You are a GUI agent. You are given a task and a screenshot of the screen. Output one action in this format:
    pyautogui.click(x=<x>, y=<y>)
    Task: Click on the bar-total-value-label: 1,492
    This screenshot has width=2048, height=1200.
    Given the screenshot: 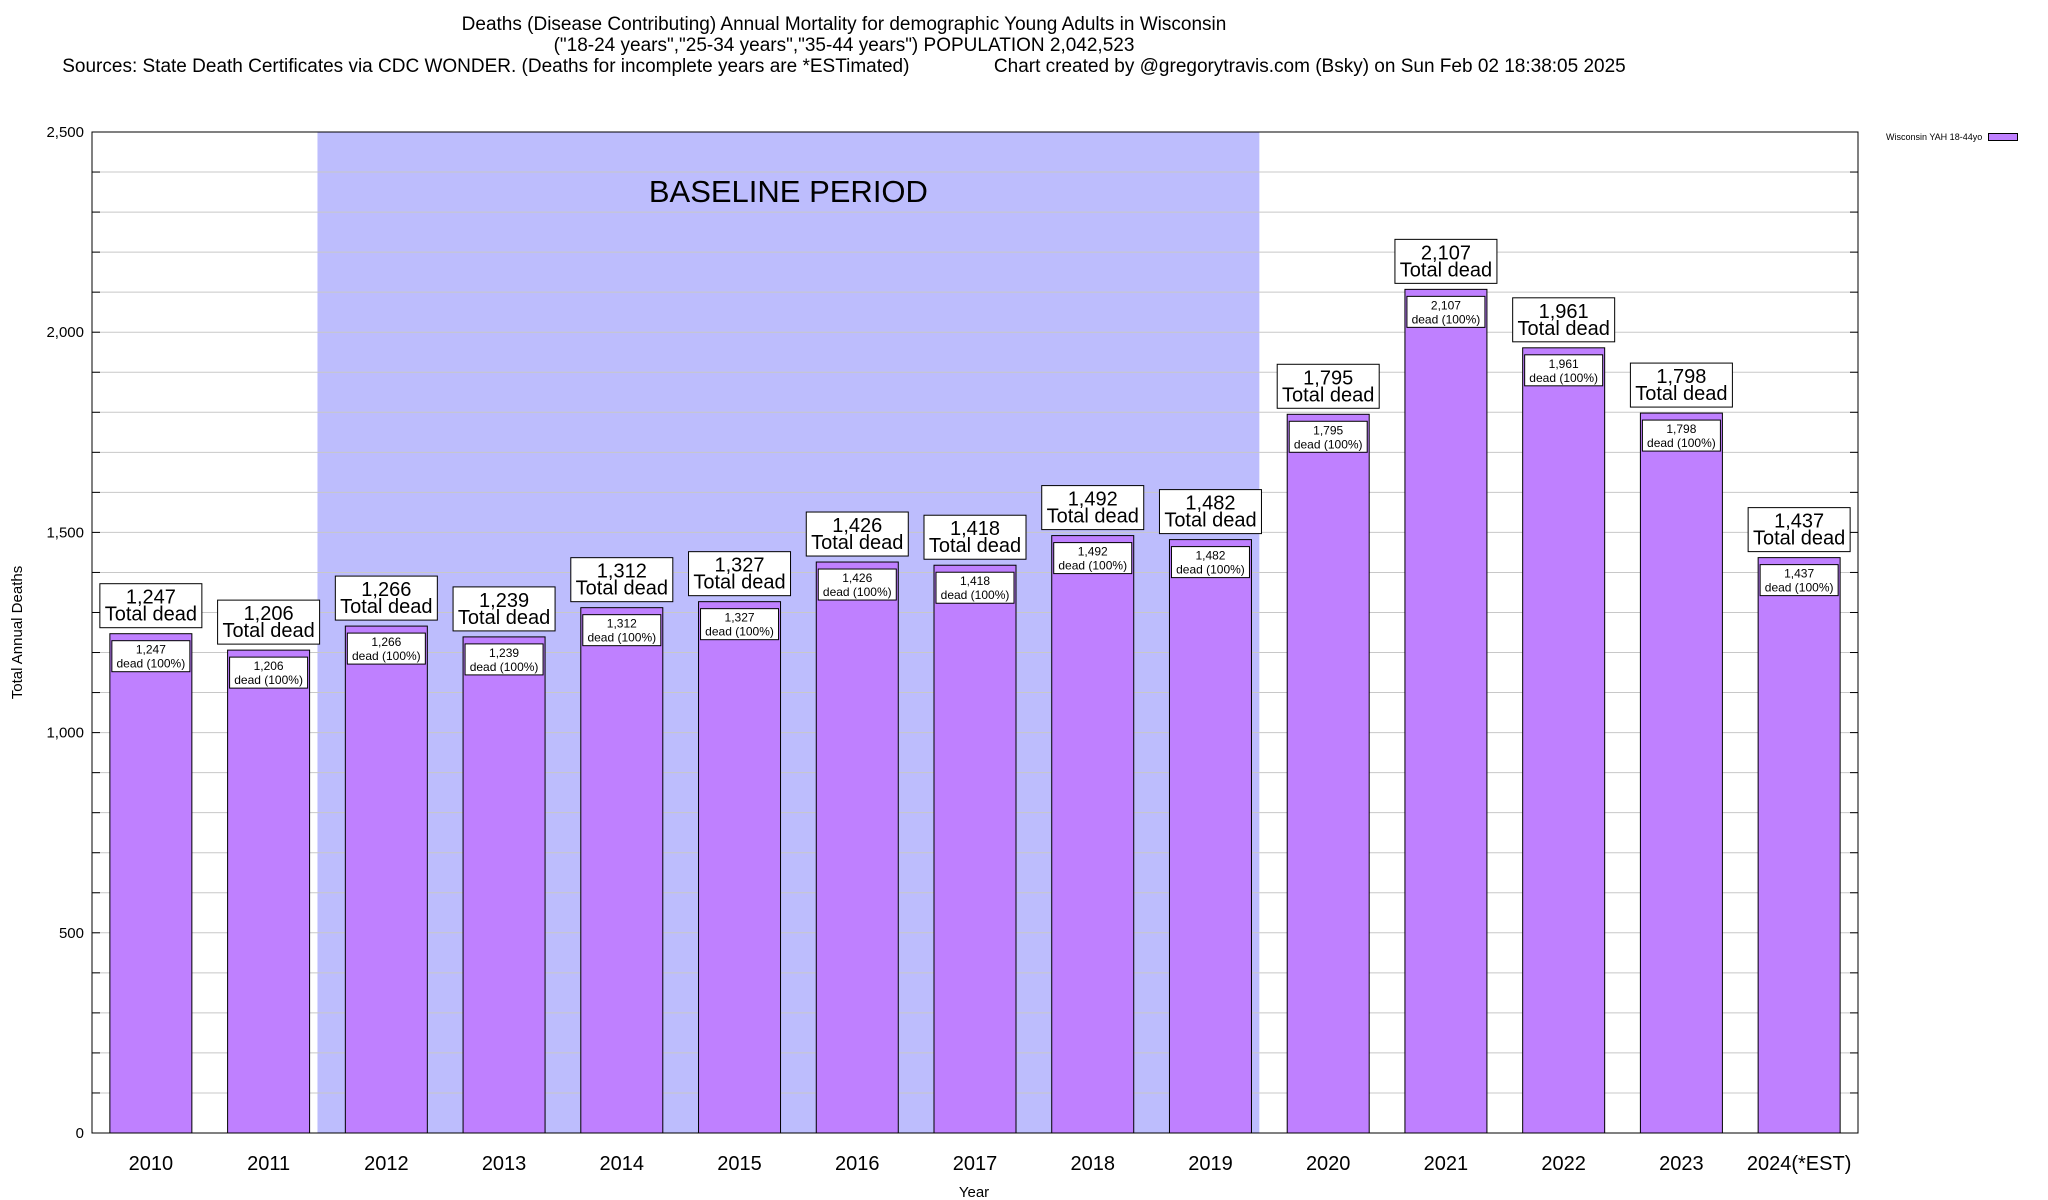 What is the action you would take?
    pyautogui.click(x=1093, y=500)
    